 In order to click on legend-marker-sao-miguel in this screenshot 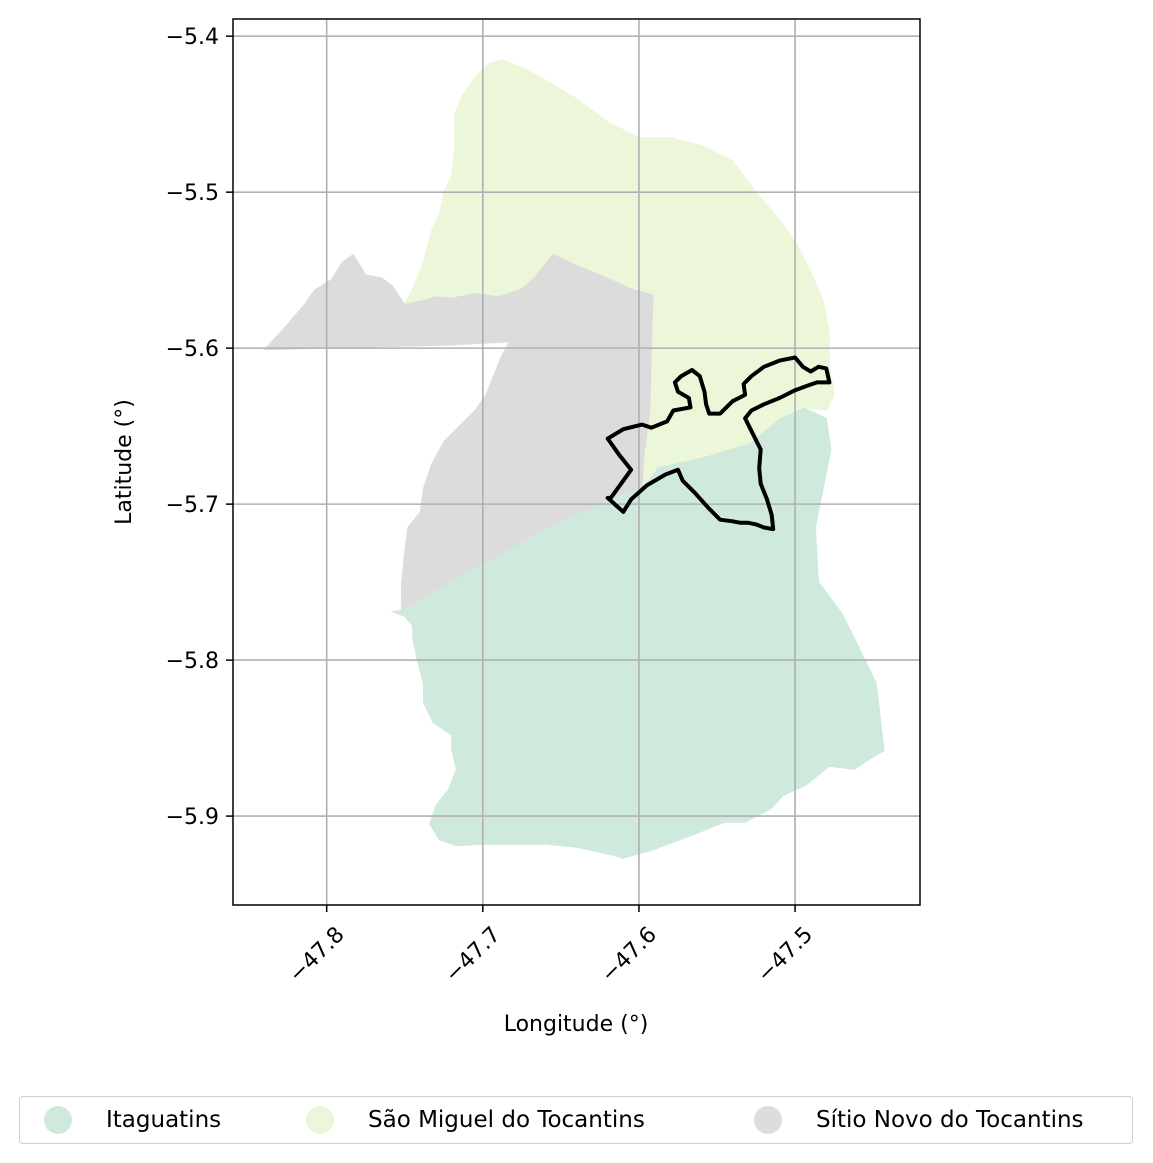, I will do `click(320, 1120)`.